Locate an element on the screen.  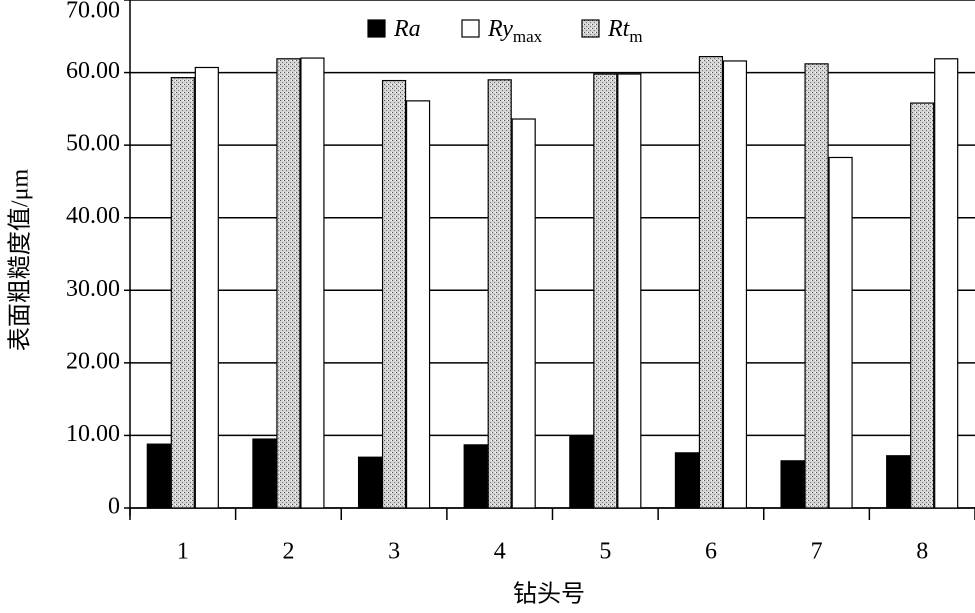
y-tick-label: 70.00 is located at coordinates (93, 12).